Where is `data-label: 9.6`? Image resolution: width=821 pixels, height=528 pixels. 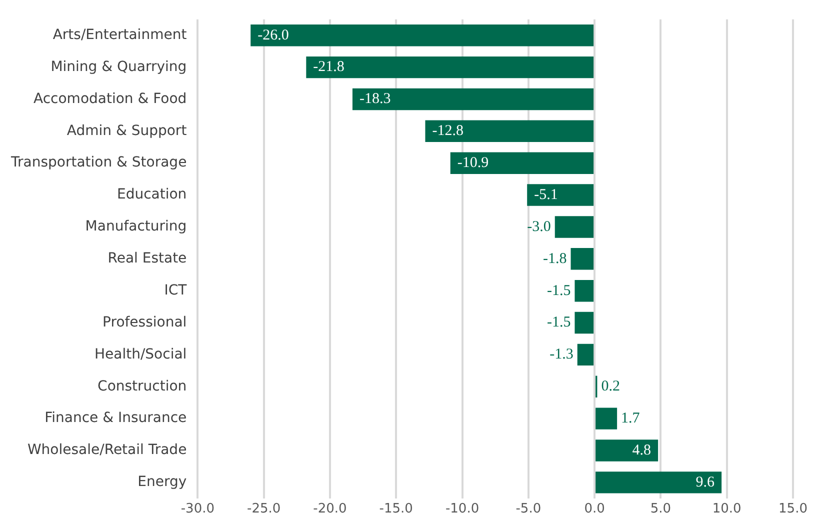
data-label: 9.6 is located at coordinates (706, 482).